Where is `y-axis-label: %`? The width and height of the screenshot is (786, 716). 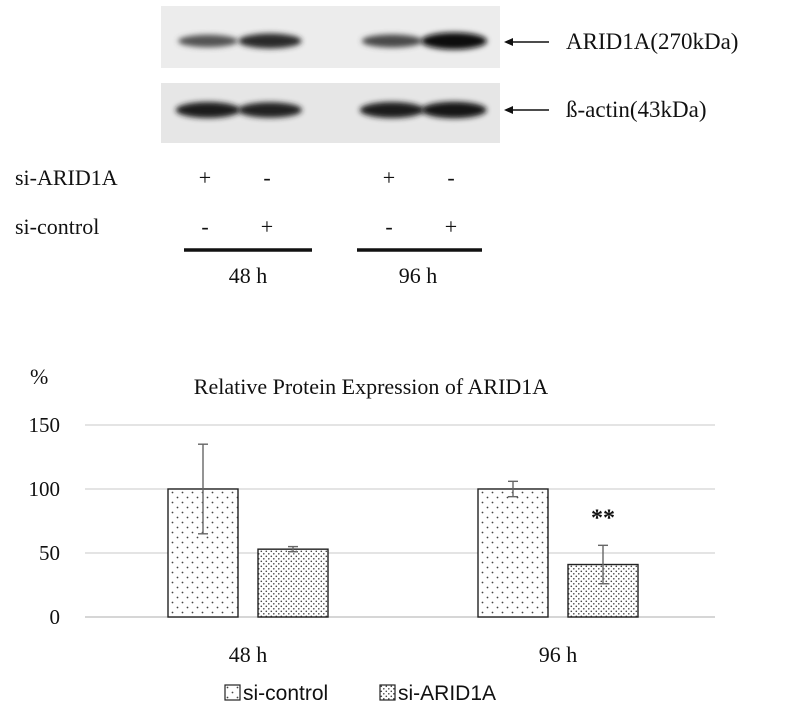
y-axis-label: % is located at coordinates (39, 376).